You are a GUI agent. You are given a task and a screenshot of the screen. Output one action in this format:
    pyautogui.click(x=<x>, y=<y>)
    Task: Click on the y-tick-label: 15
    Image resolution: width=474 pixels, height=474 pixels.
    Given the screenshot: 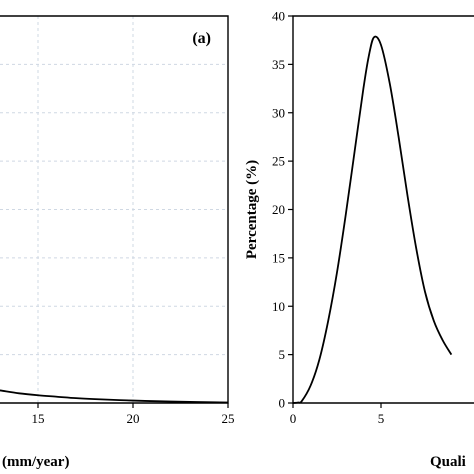 What is the action you would take?
    pyautogui.click(x=278, y=257)
    